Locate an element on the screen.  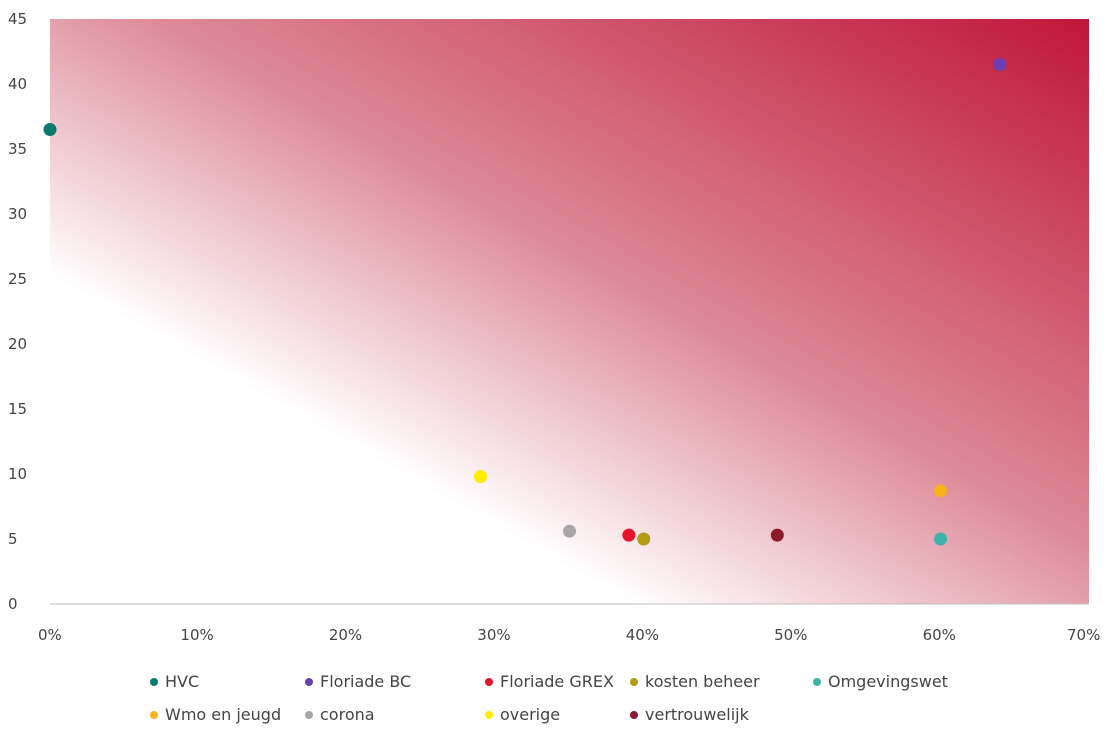
legend-item-floriade-grex: Floriade GREX is located at coordinates (549, 681).